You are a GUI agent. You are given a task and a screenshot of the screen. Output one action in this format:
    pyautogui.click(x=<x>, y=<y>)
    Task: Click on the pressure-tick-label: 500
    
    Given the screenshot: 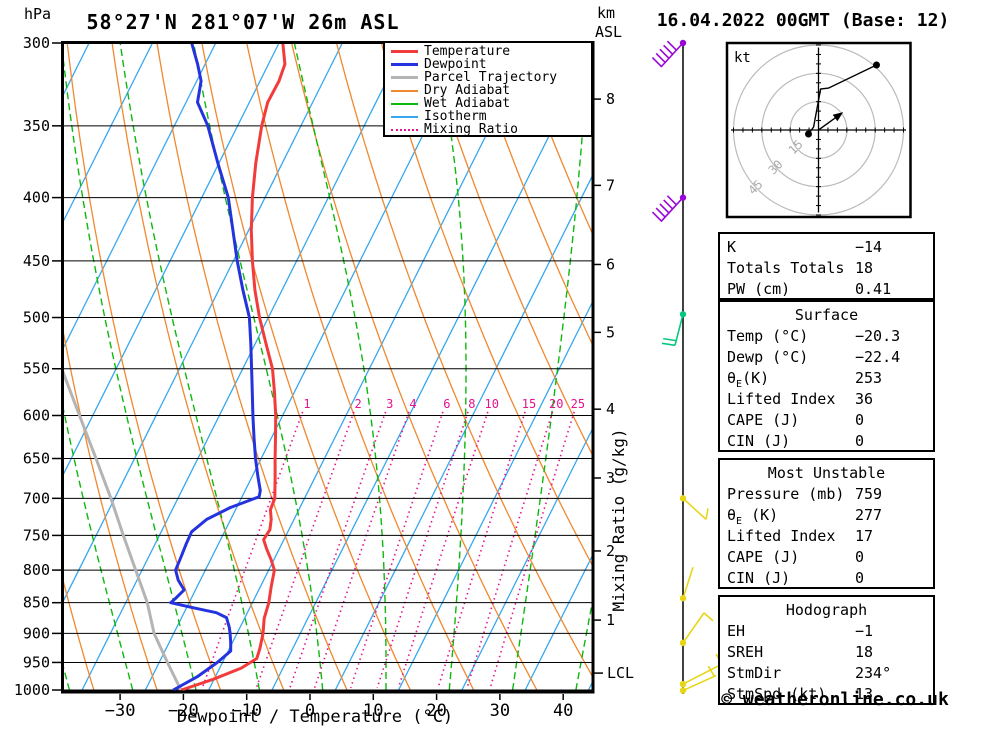 What is the action you would take?
    pyautogui.click(x=36, y=318)
    